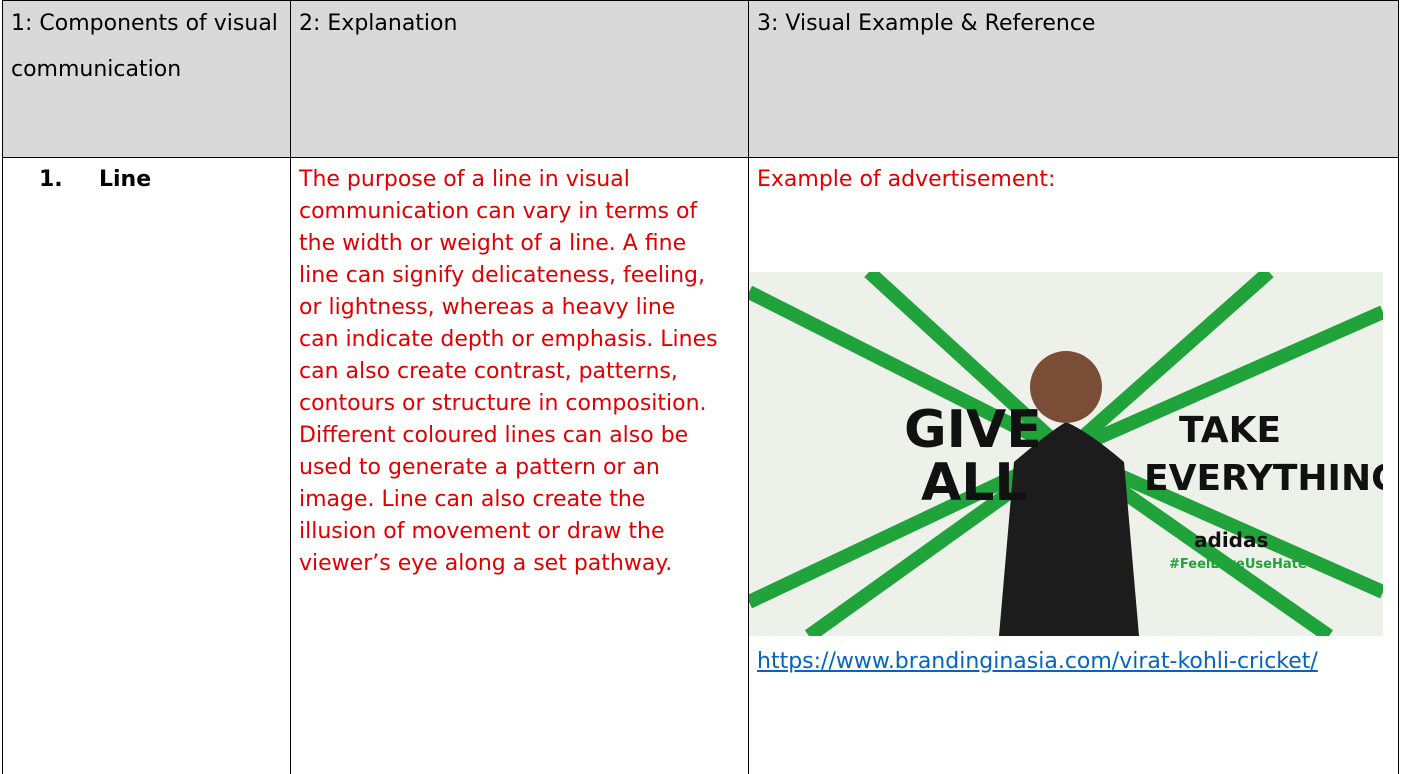  Describe the element at coordinates (519, 79) in the screenshot. I see `header-cell: 2: Explanation` at that location.